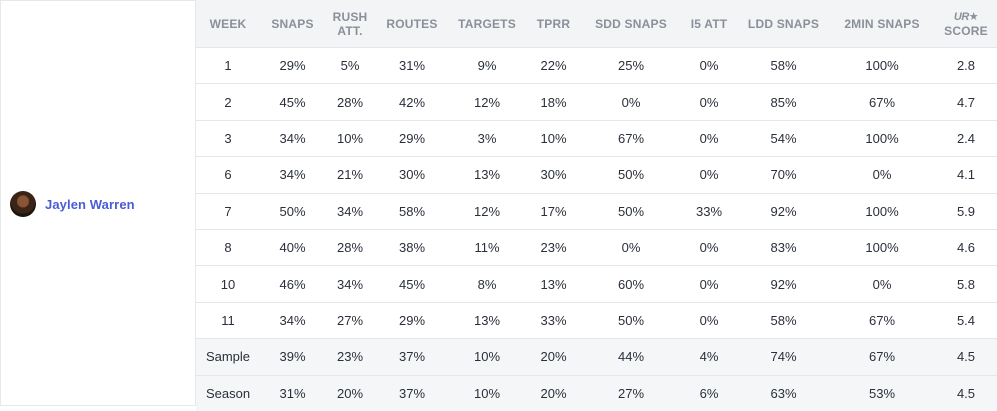 This screenshot has height=411, width=997. Describe the element at coordinates (228, 320) in the screenshot. I see `cell-week: 11` at that location.